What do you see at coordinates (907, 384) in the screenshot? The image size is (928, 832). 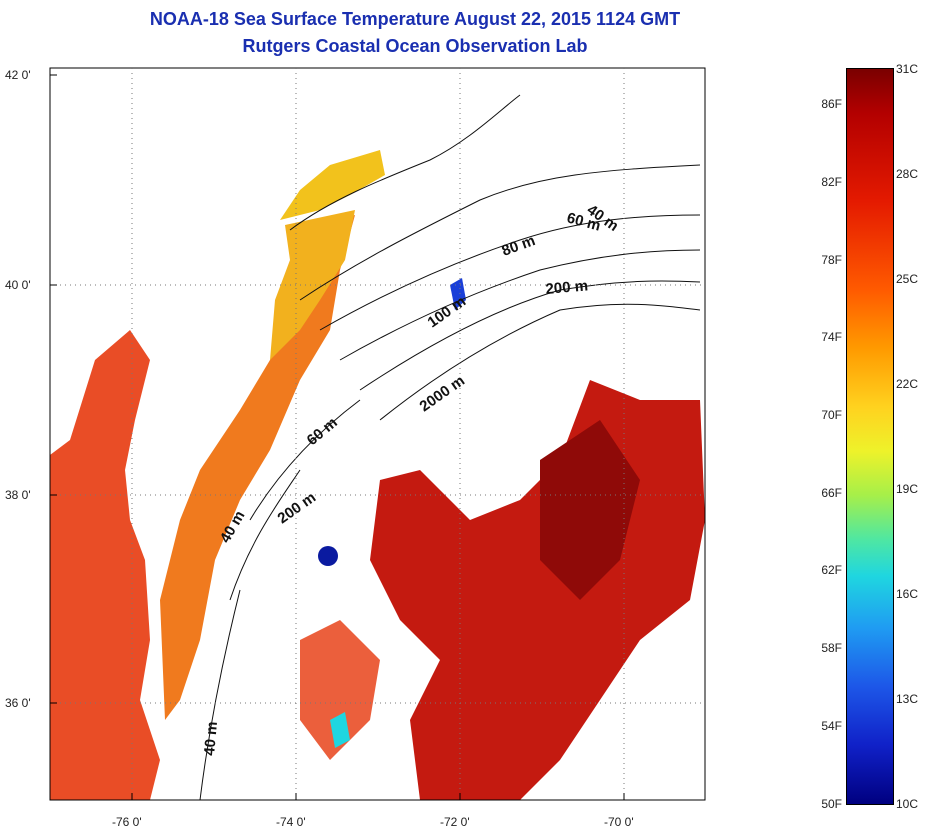 I see `colorbar-label-c: 22C` at bounding box center [907, 384].